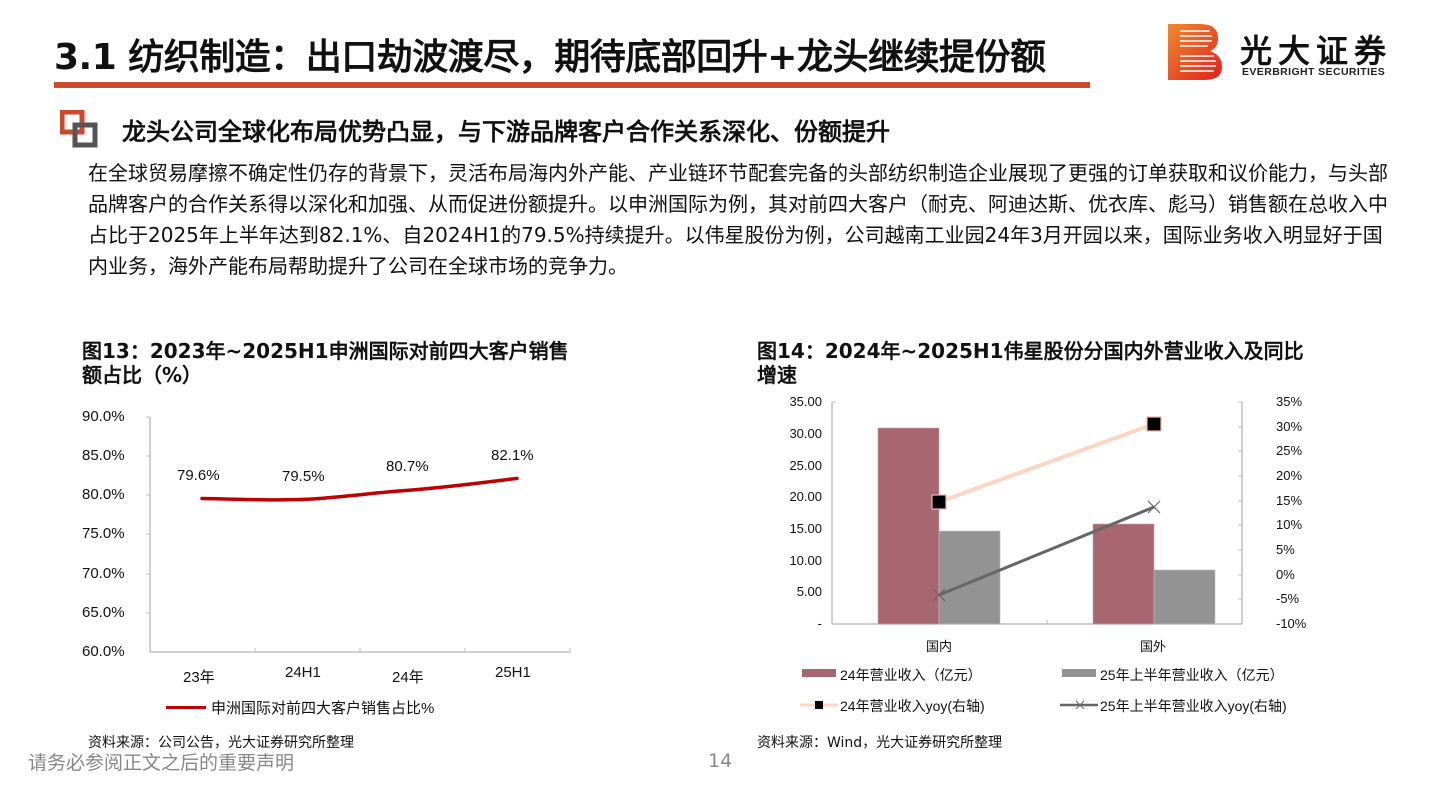 Image resolution: width=1440 pixels, height=810 pixels. What do you see at coordinates (512, 455) in the screenshot?
I see `chart13-data-label: 82.1%` at bounding box center [512, 455].